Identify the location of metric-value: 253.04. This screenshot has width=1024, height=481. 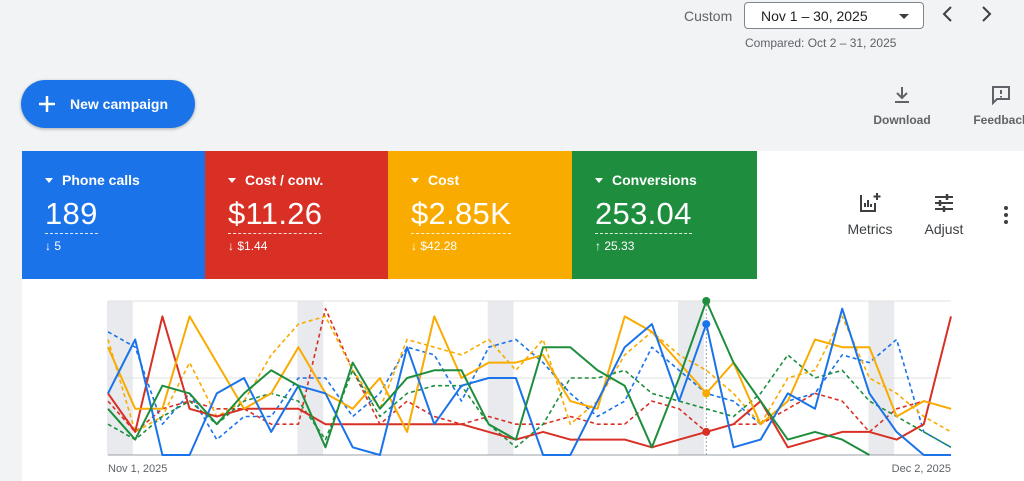
(643, 215).